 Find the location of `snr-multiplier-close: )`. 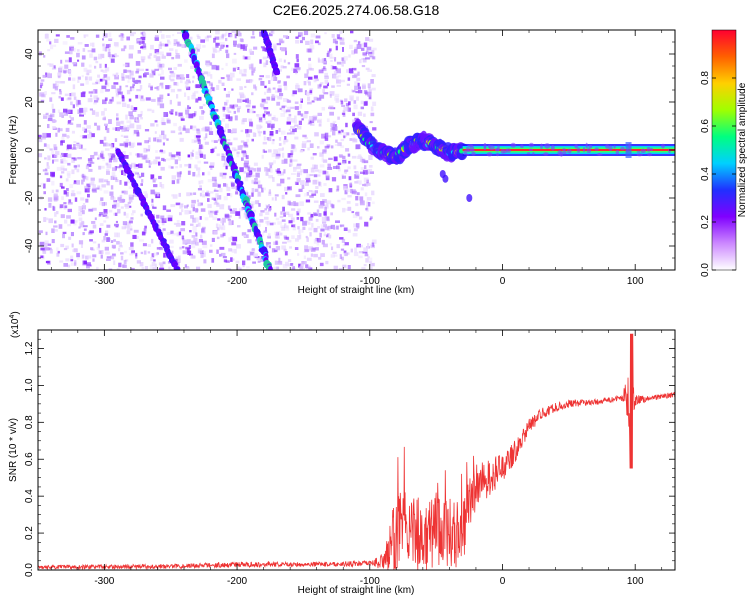

snr-multiplier-close: ) is located at coordinates (15, 312).